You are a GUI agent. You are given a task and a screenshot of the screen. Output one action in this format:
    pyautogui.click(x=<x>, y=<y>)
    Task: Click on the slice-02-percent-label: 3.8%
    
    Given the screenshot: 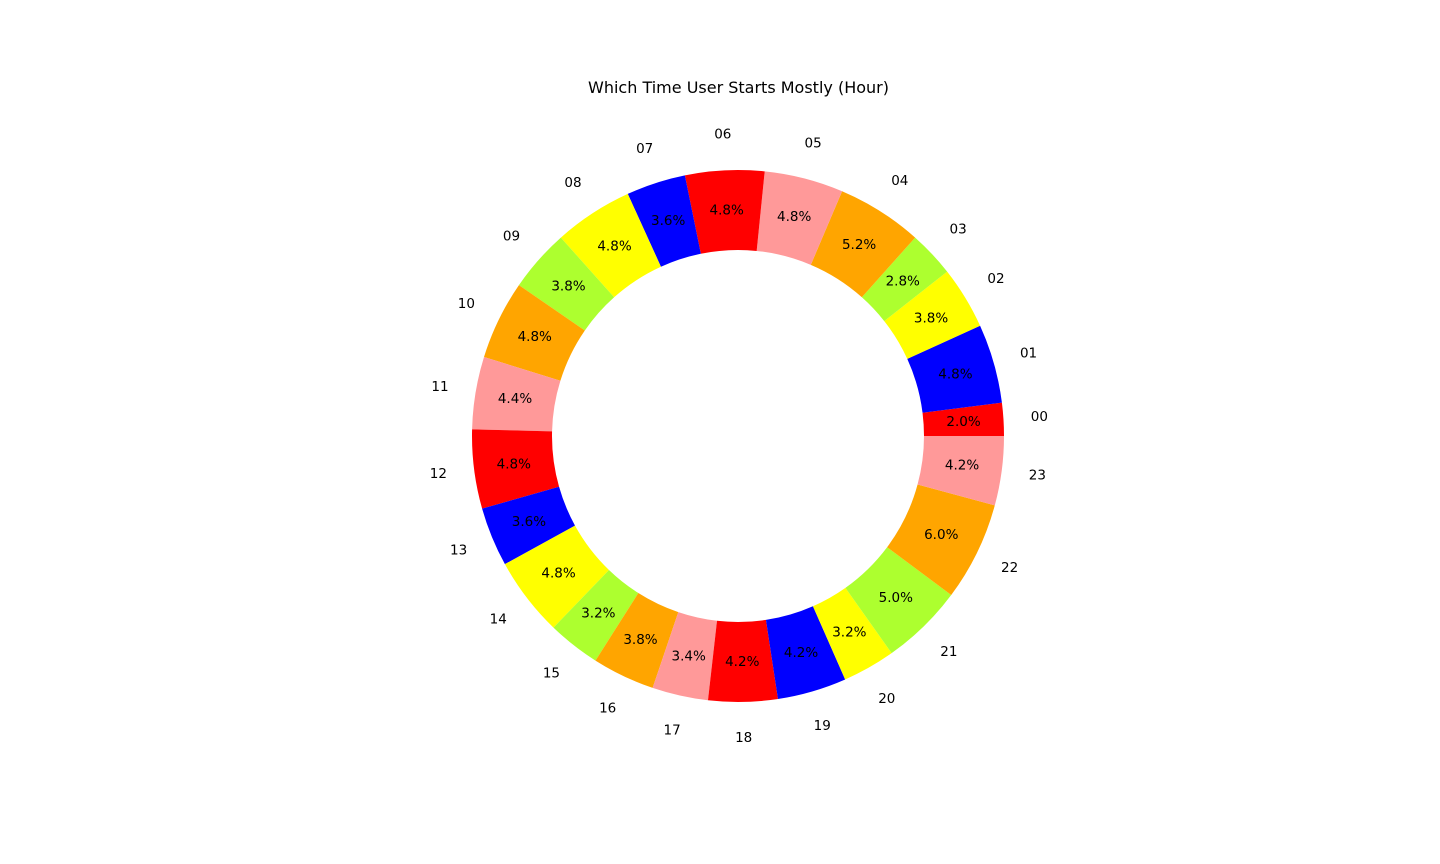 What is the action you would take?
    pyautogui.click(x=931, y=319)
    